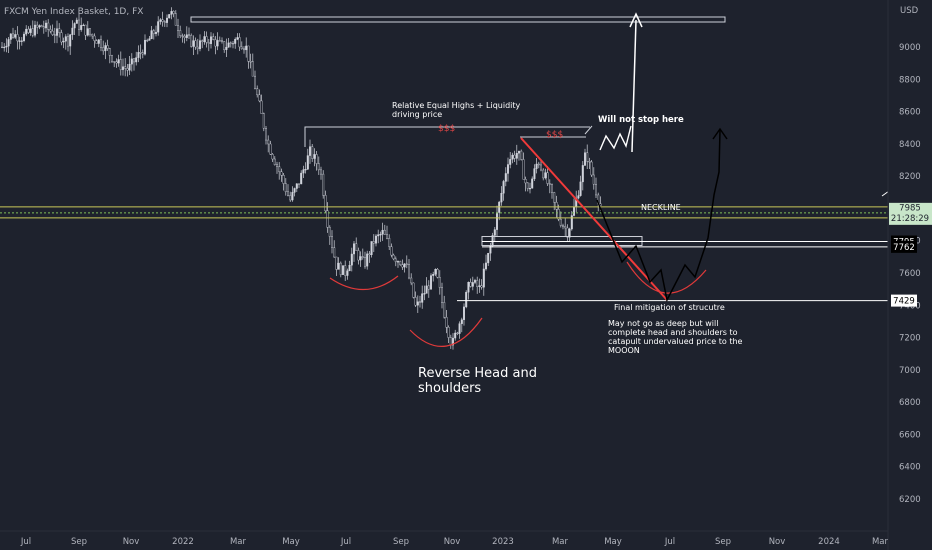  Describe the element at coordinates (720, 133) in the screenshot. I see `projection-arrow-head` at that location.